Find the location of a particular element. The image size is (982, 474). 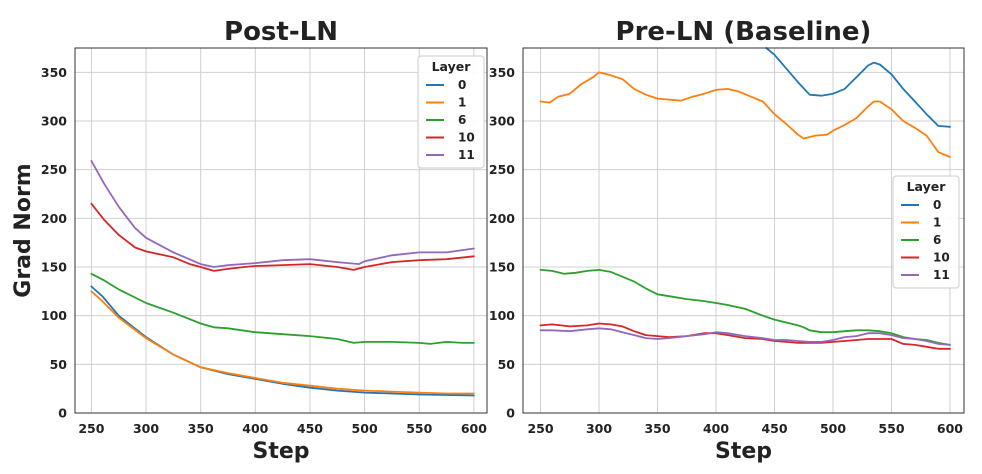

chart-title: Pre-LN (Baseline) is located at coordinates (744, 32).